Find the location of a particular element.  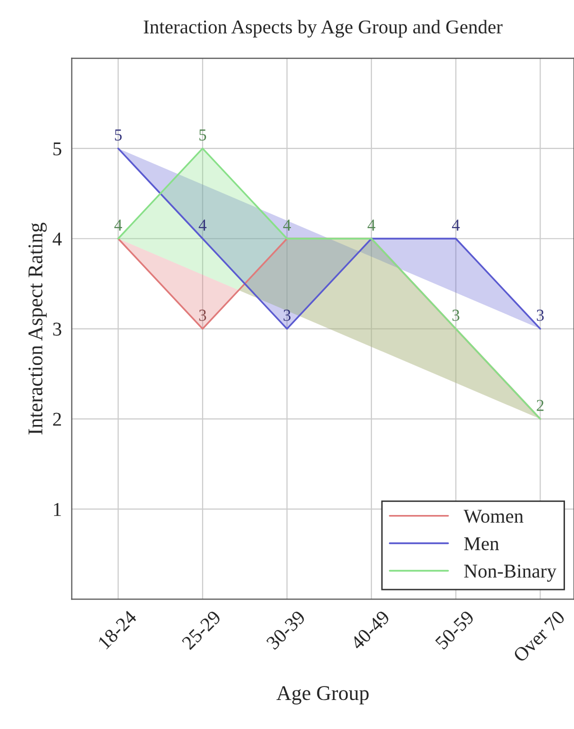

y-tick-label: 5 is located at coordinates (57, 149).